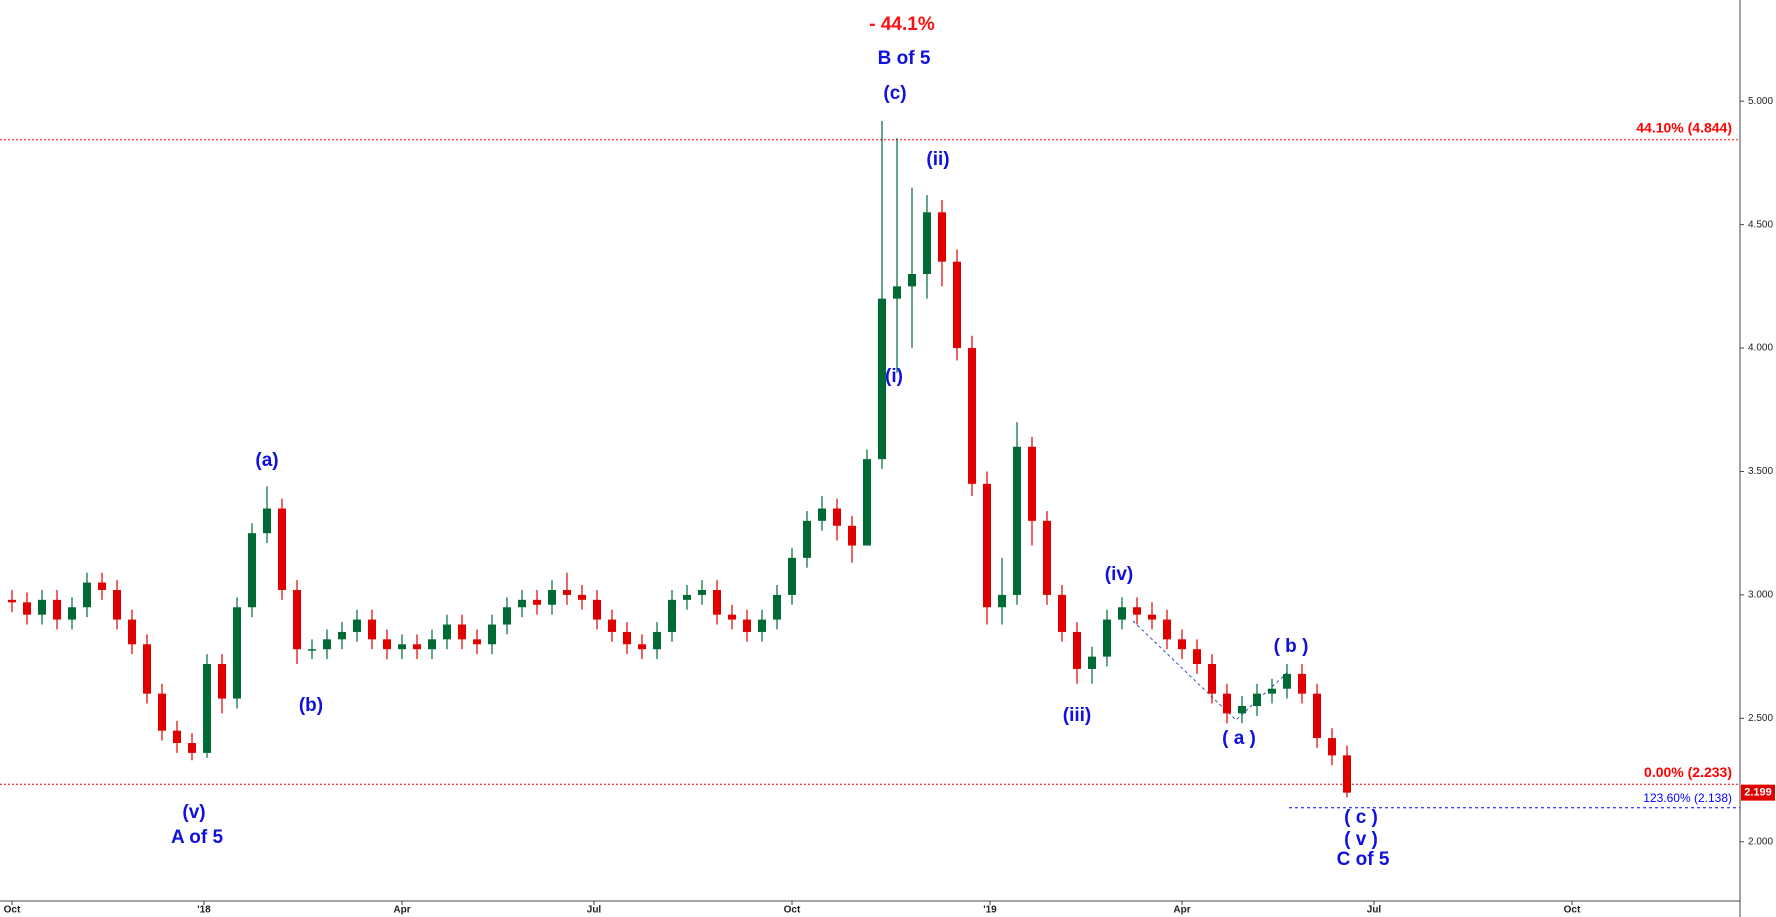 Image resolution: width=1776 pixels, height=917 pixels. I want to click on annotation: (c), so click(894, 93).